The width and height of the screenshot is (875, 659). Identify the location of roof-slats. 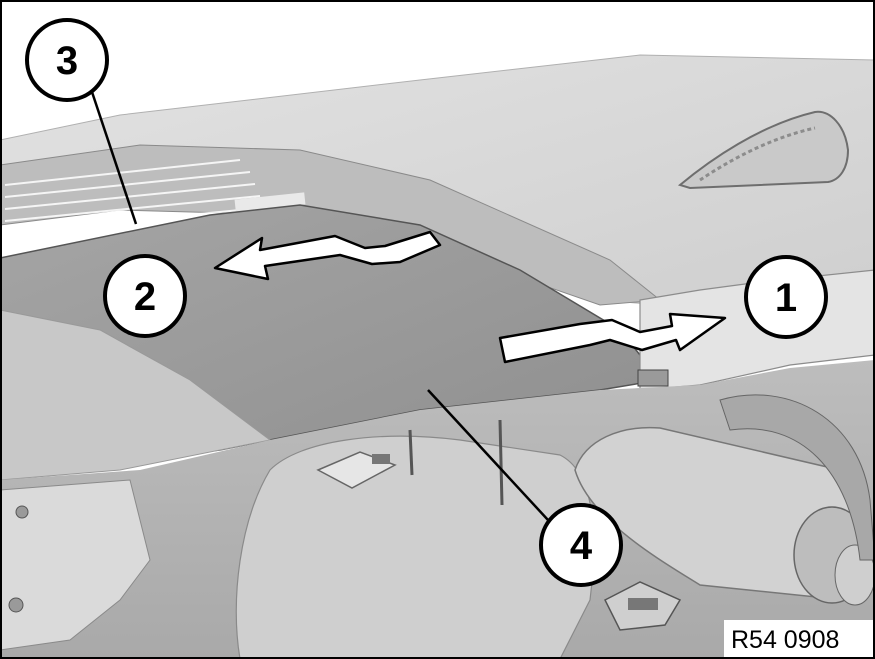
(132, 196).